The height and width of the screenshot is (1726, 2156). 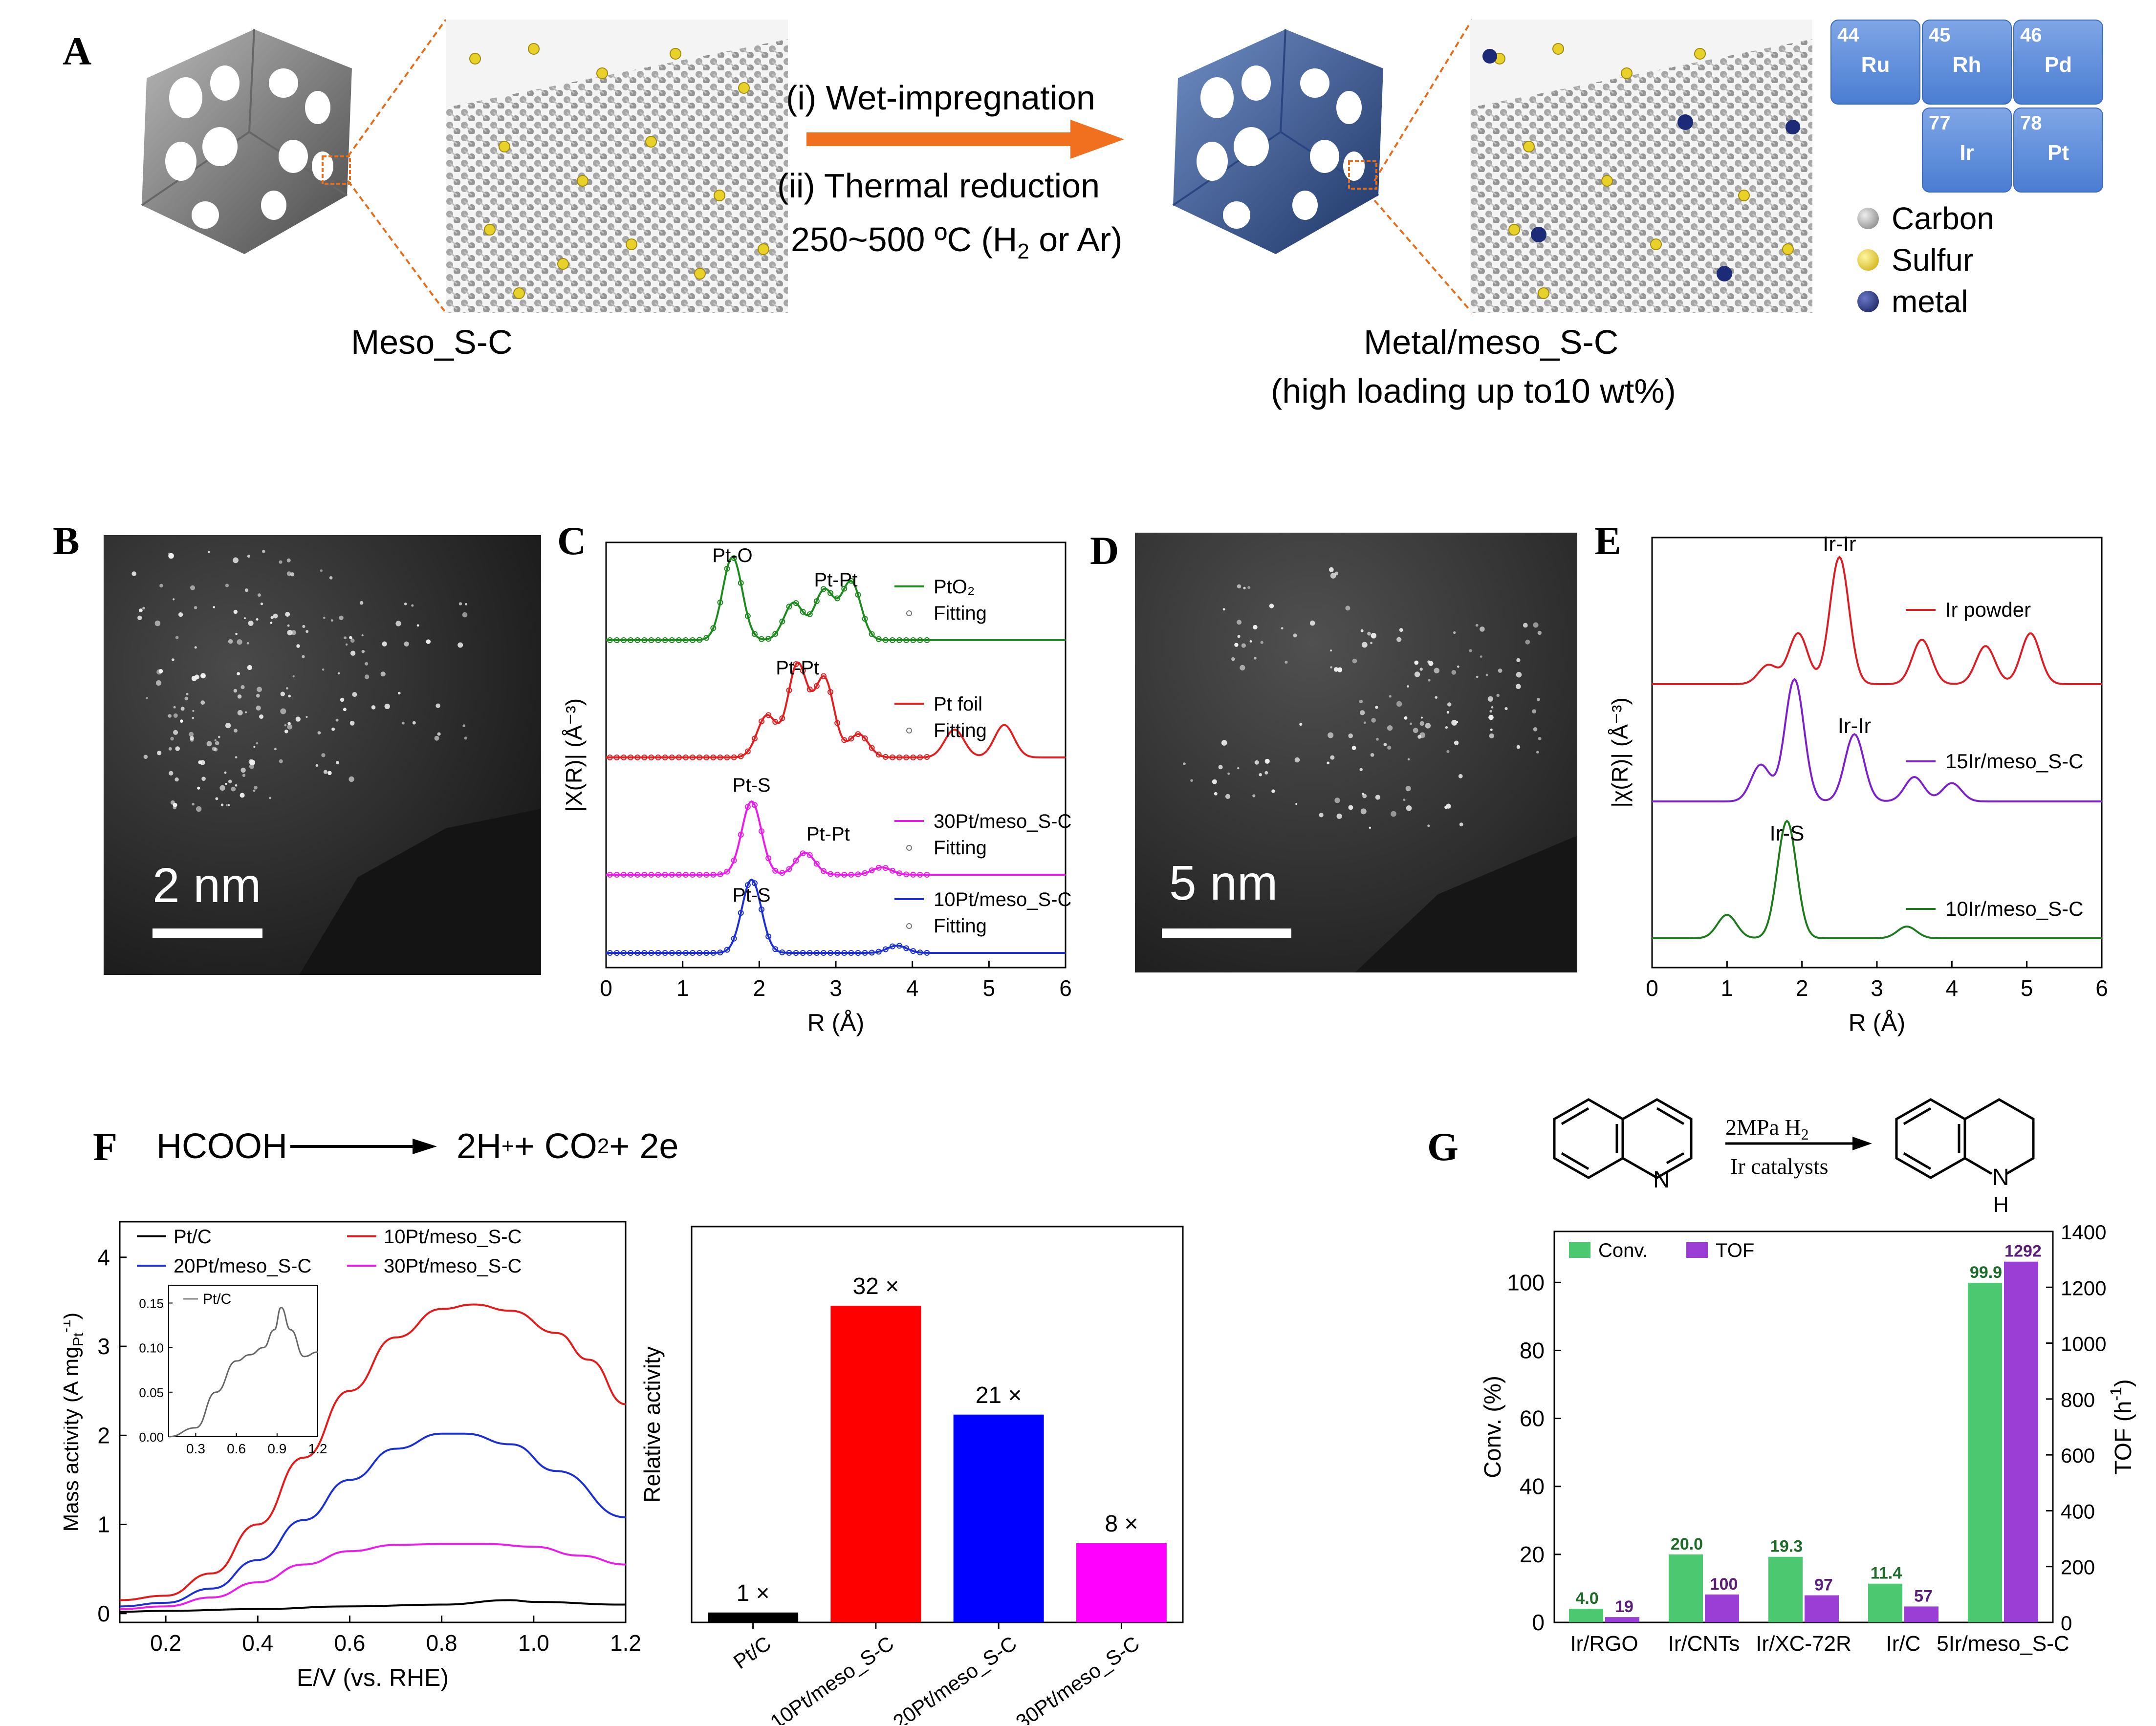 What do you see at coordinates (1823, 1586) in the screenshot?
I see `bar-label-tof-g: 97` at bounding box center [1823, 1586].